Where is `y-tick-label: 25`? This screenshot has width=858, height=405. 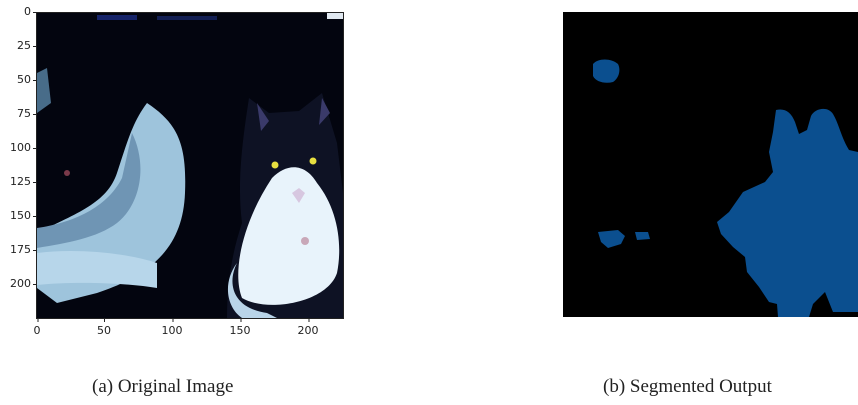
y-tick-label: 25 is located at coordinates (27, 45).